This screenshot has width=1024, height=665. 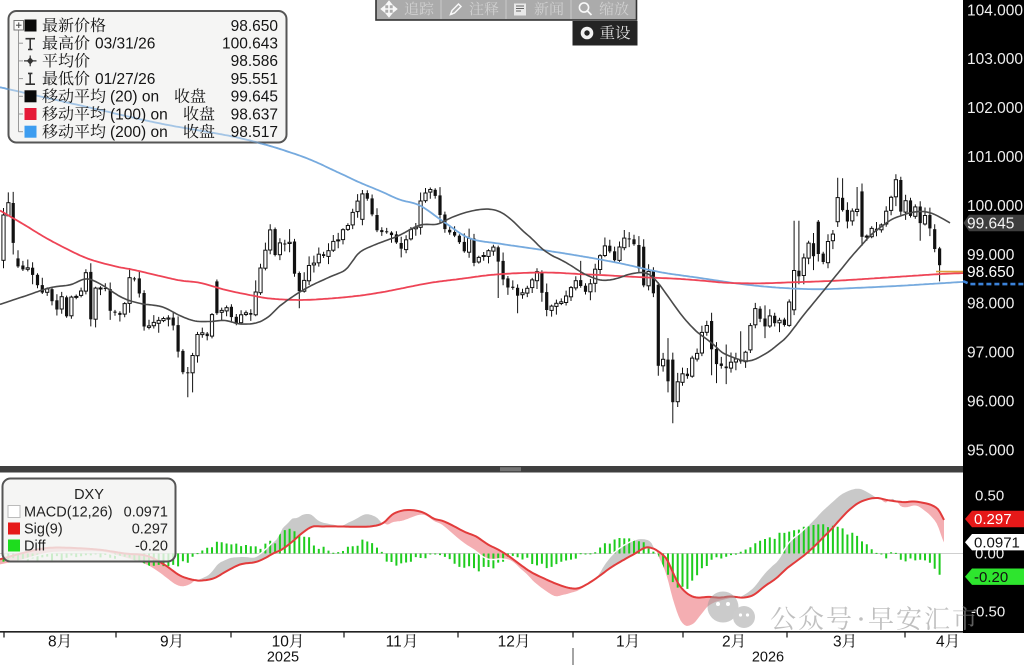 I want to click on svg-text: 98.586, so click(x=254, y=61).